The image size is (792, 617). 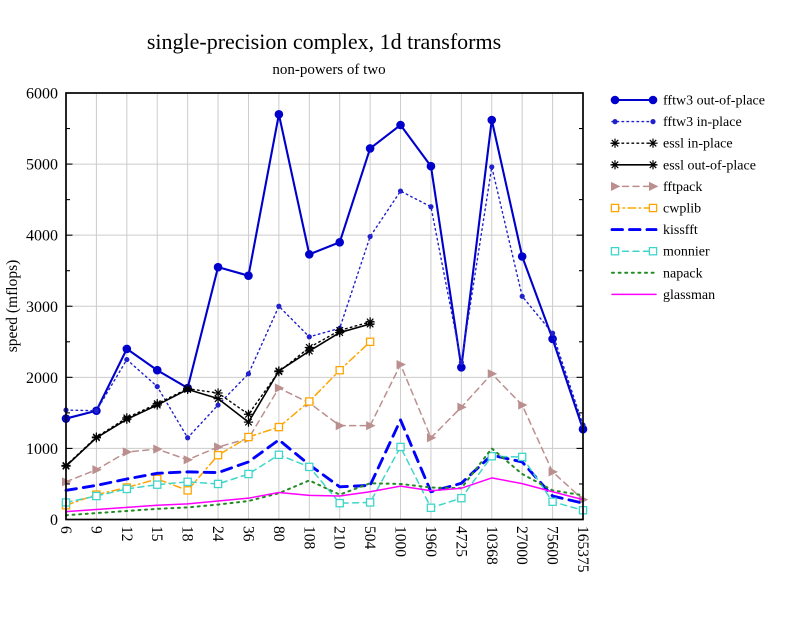 What do you see at coordinates (278, 534) in the screenshot?
I see `x-tick-label-80: 80` at bounding box center [278, 534].